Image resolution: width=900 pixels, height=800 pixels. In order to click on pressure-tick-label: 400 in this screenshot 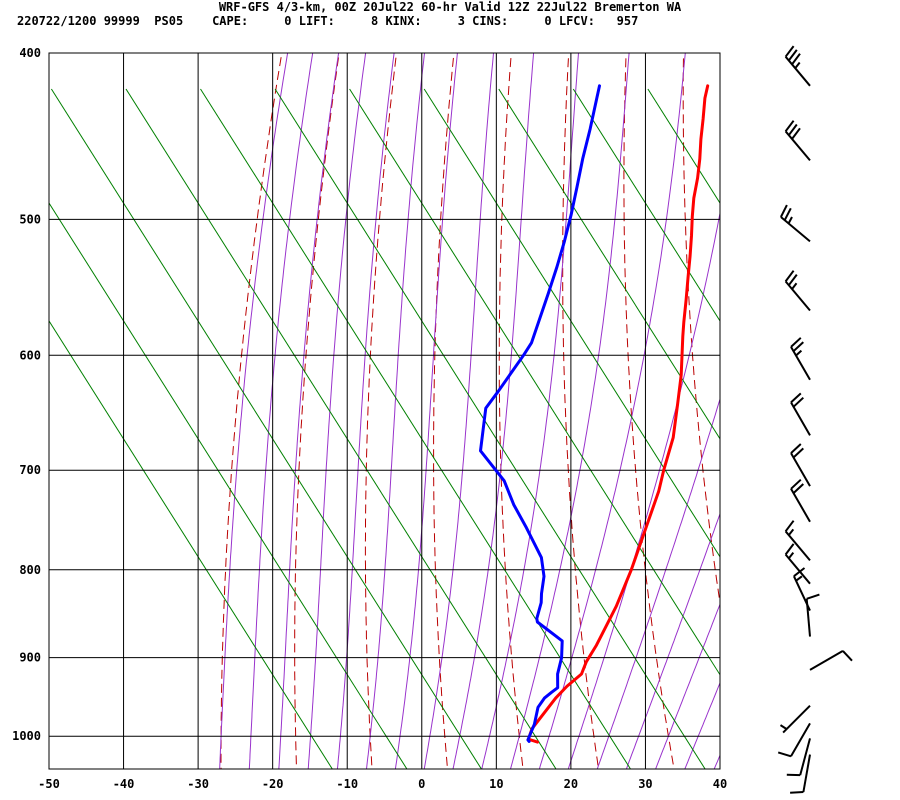, I will do `click(30, 53)`.